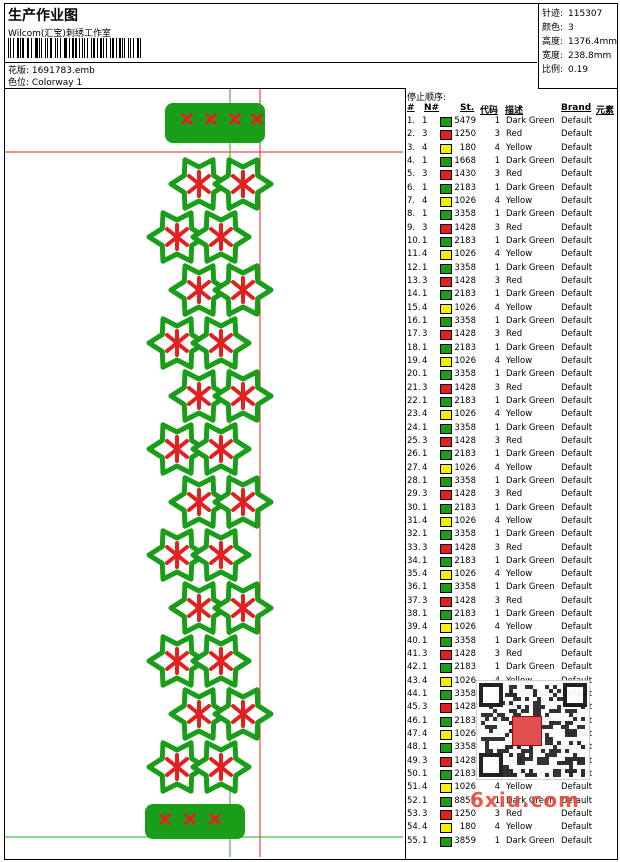  I want to click on stop-index: 40., so click(414, 640).